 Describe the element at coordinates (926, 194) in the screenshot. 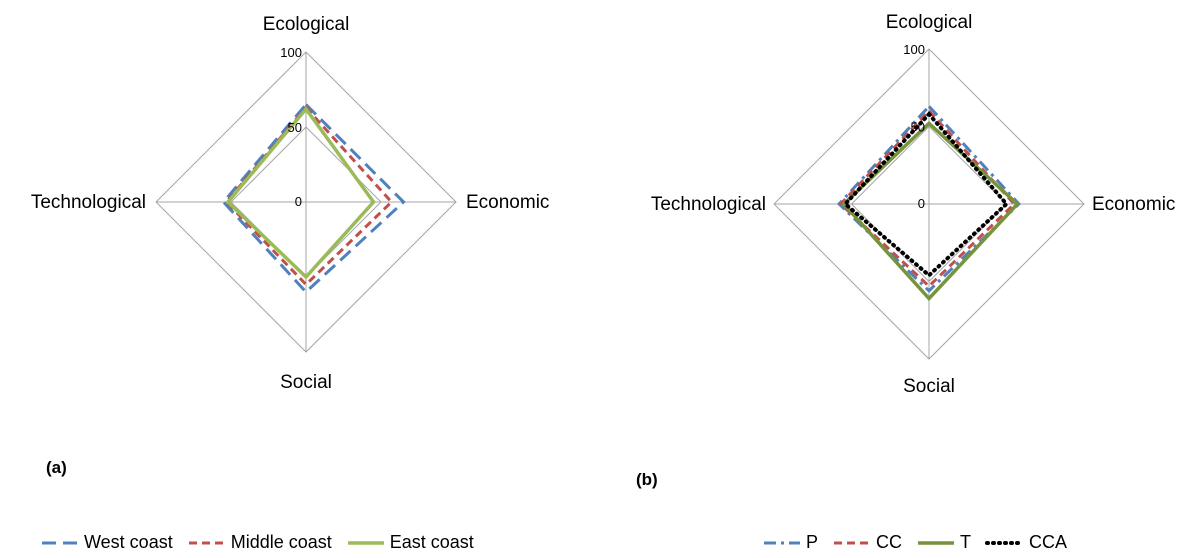

I see `series-cca` at that location.